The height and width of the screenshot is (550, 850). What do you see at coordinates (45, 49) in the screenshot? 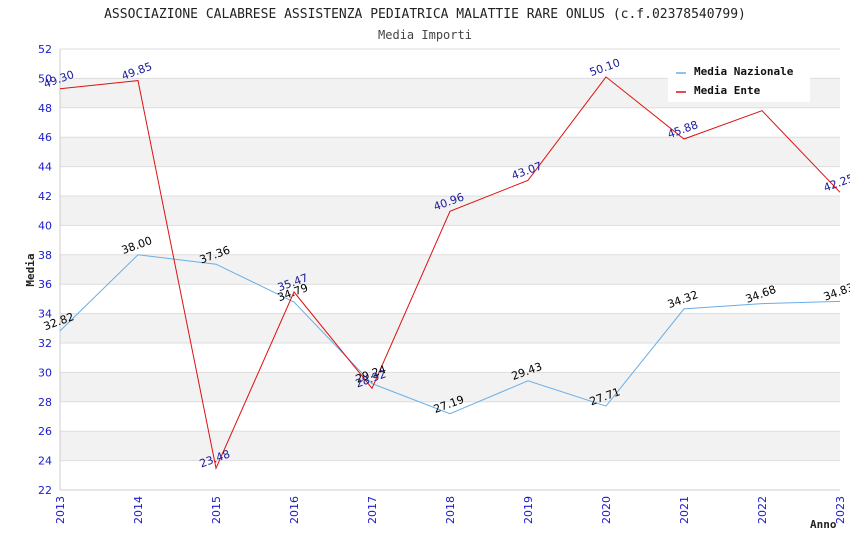
I see `y-tick-label: 52` at bounding box center [45, 49].